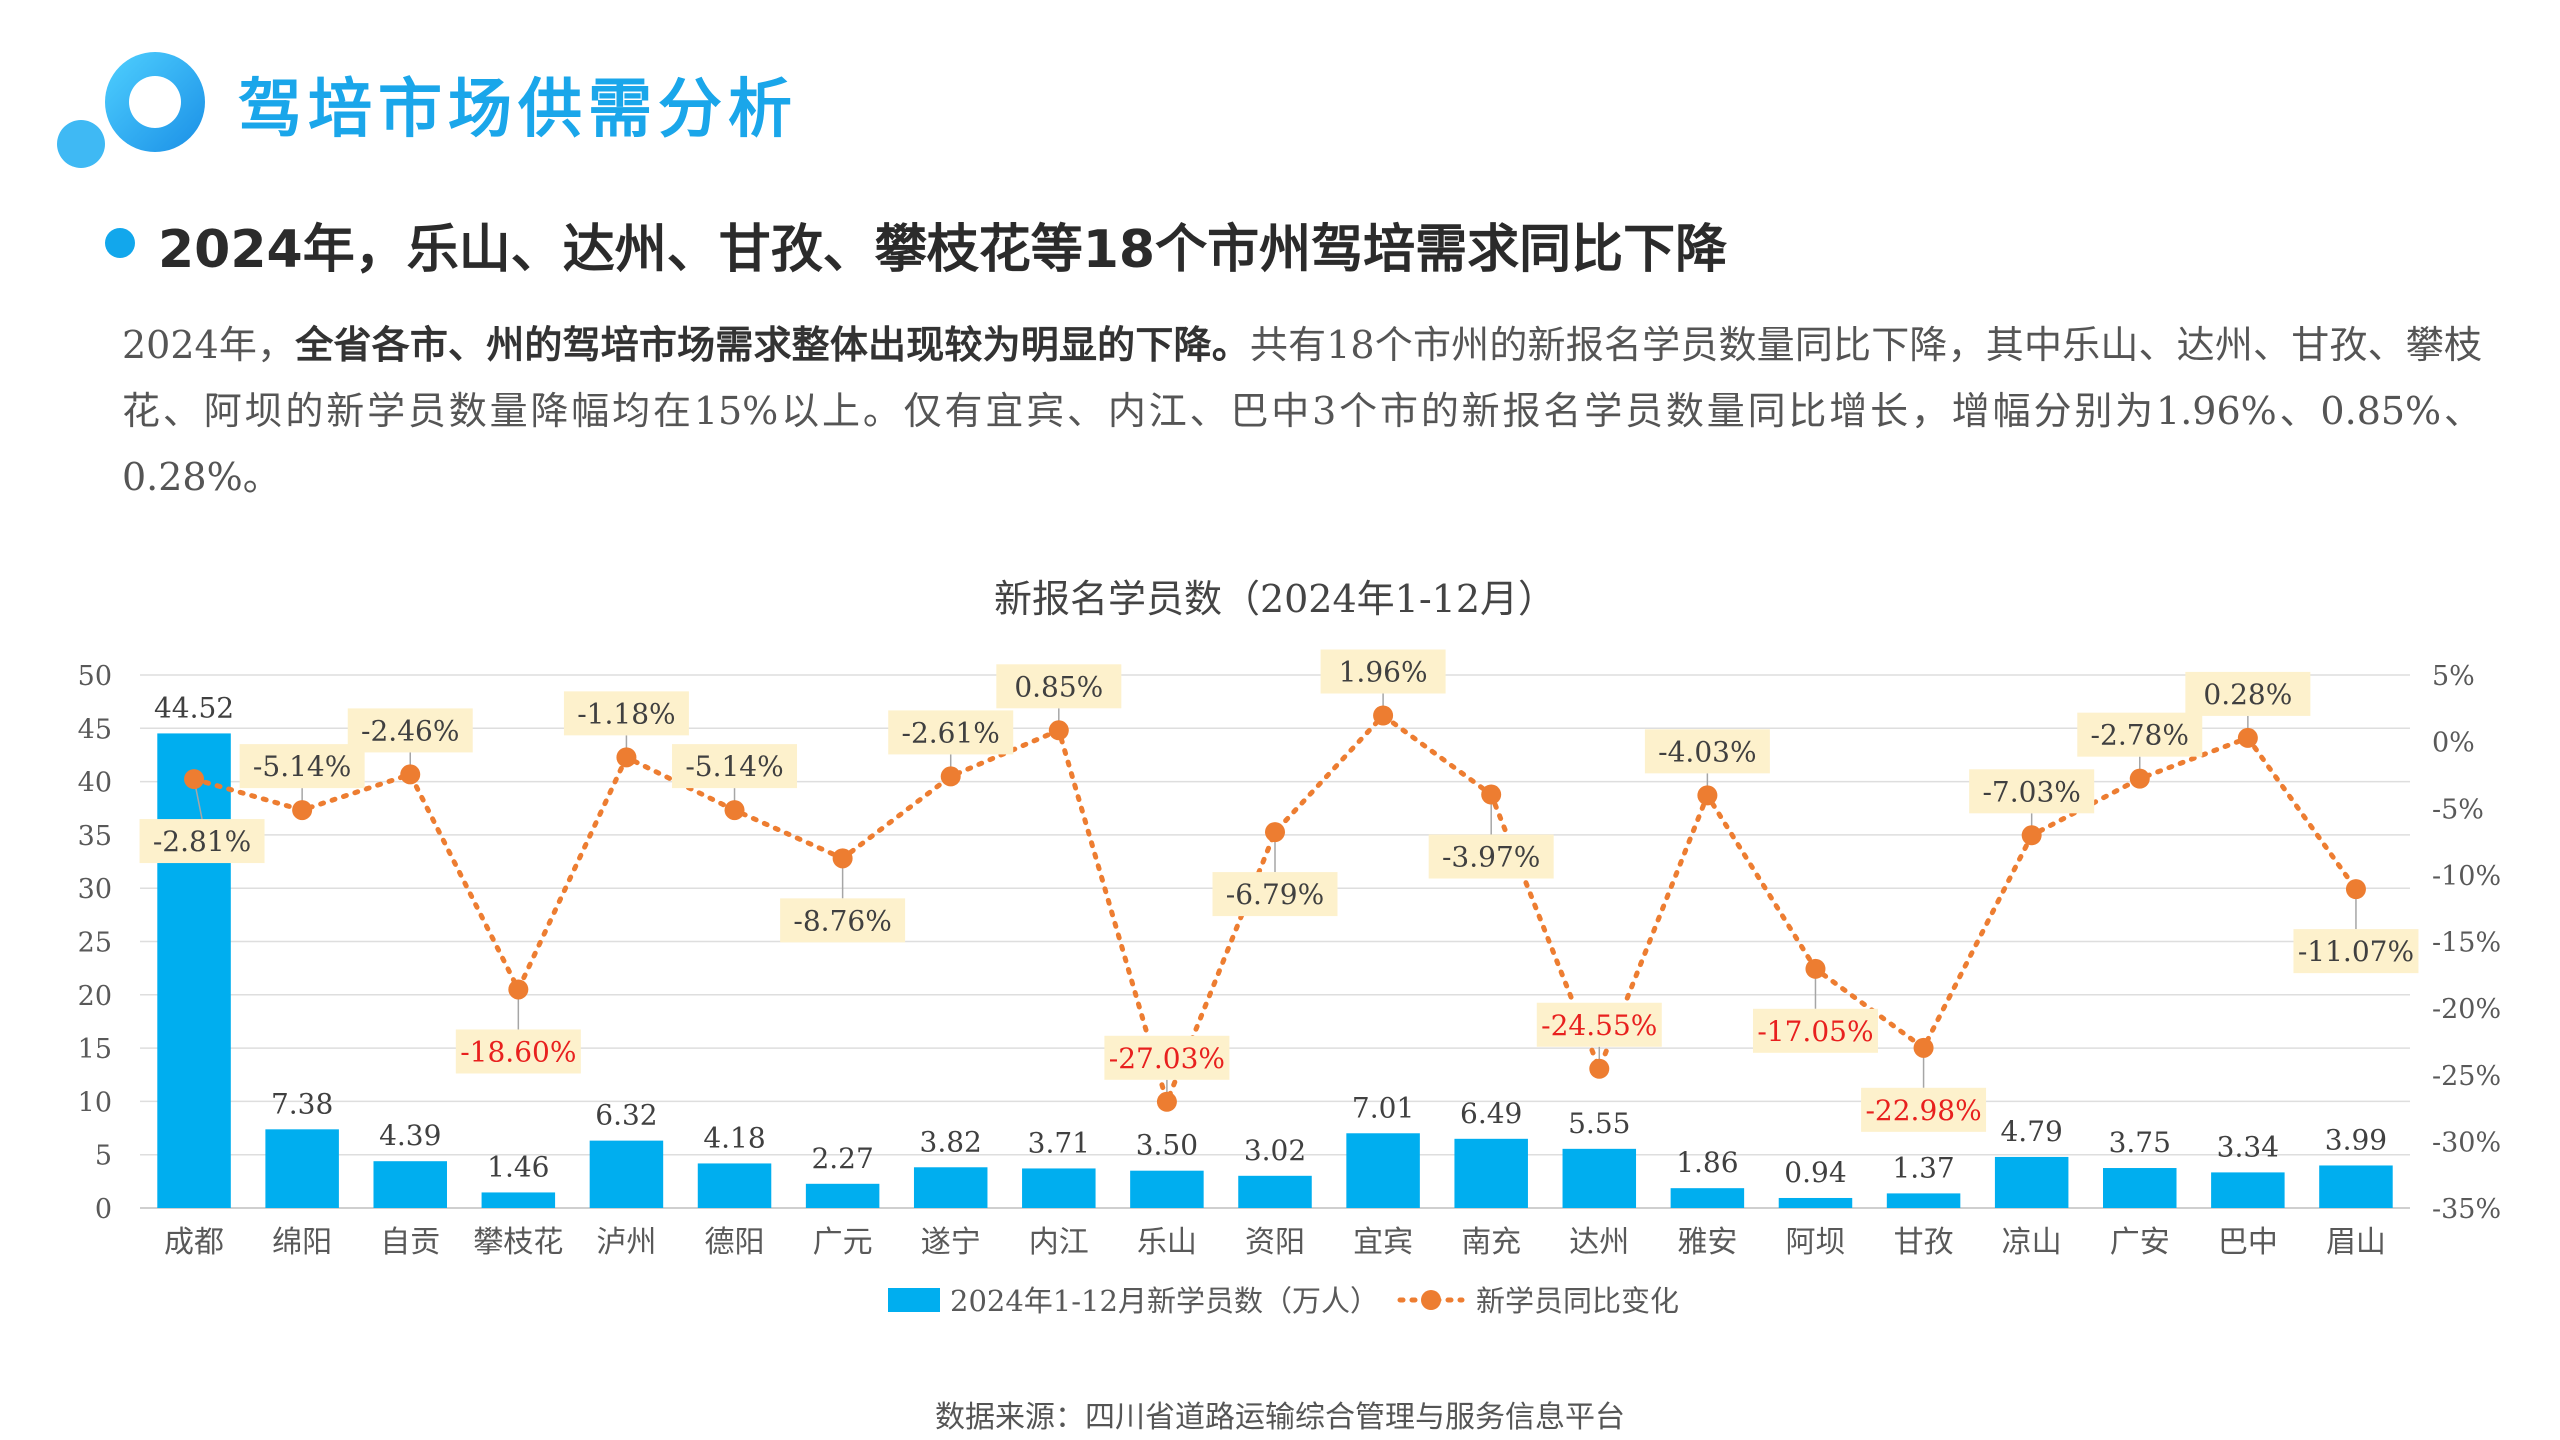 The image size is (2560, 1440). I want to click on line-data-label: -2.78%, so click(2140, 735).